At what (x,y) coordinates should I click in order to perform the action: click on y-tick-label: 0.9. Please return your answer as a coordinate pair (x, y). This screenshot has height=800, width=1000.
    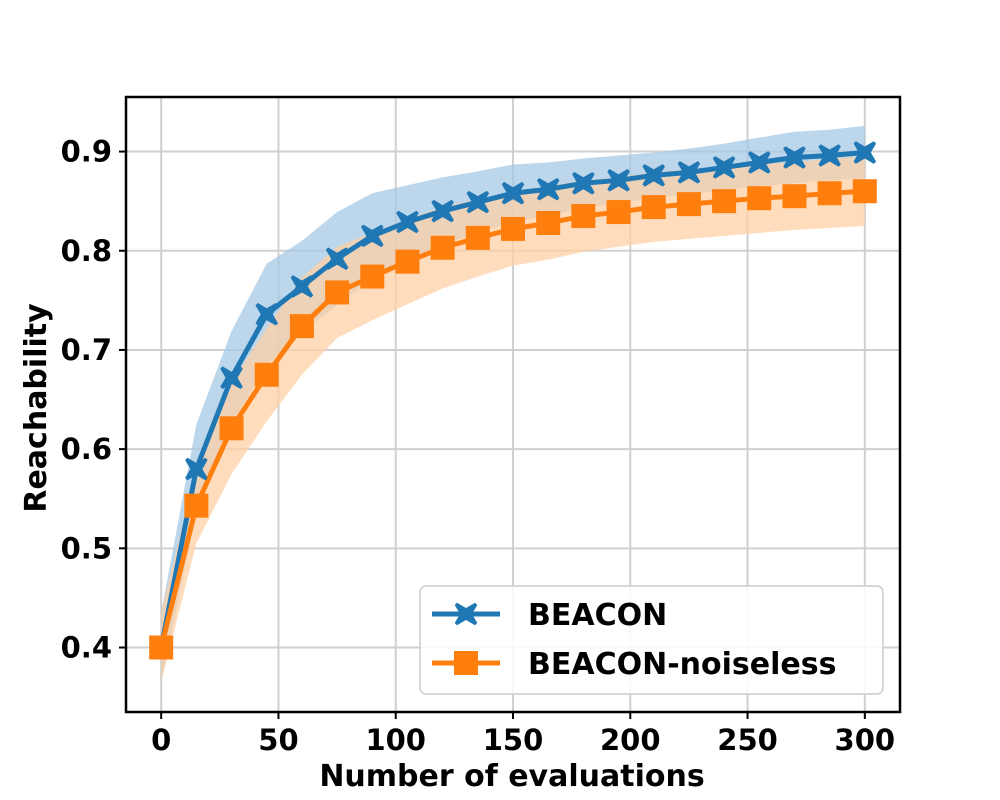
    Looking at the image, I should click on (86, 152).